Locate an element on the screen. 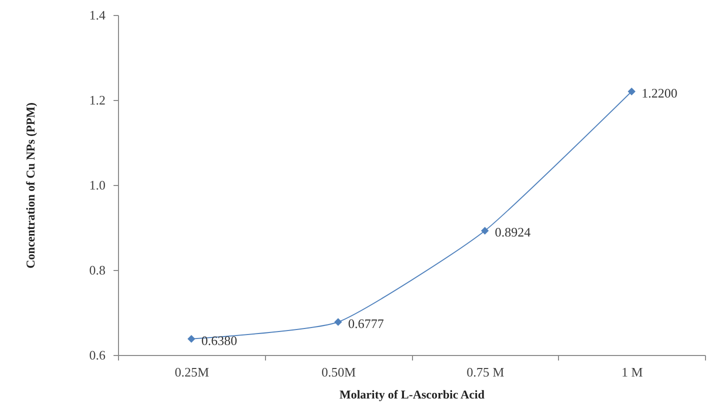 This screenshot has width=707, height=411. x-tick-label: 1 M is located at coordinates (632, 372).